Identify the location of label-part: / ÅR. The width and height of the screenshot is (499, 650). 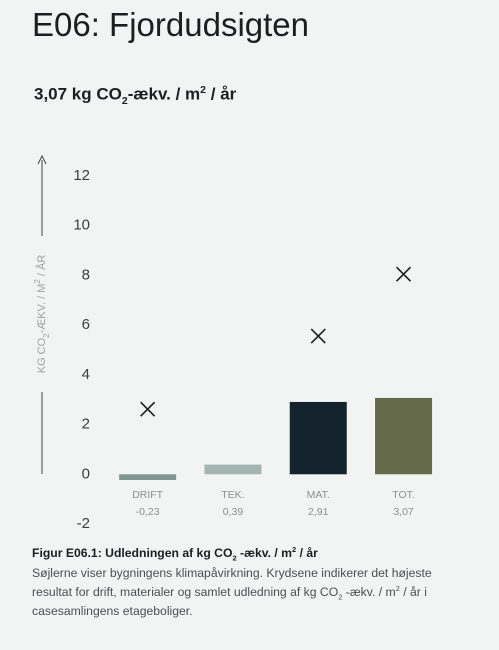
(41, 267).